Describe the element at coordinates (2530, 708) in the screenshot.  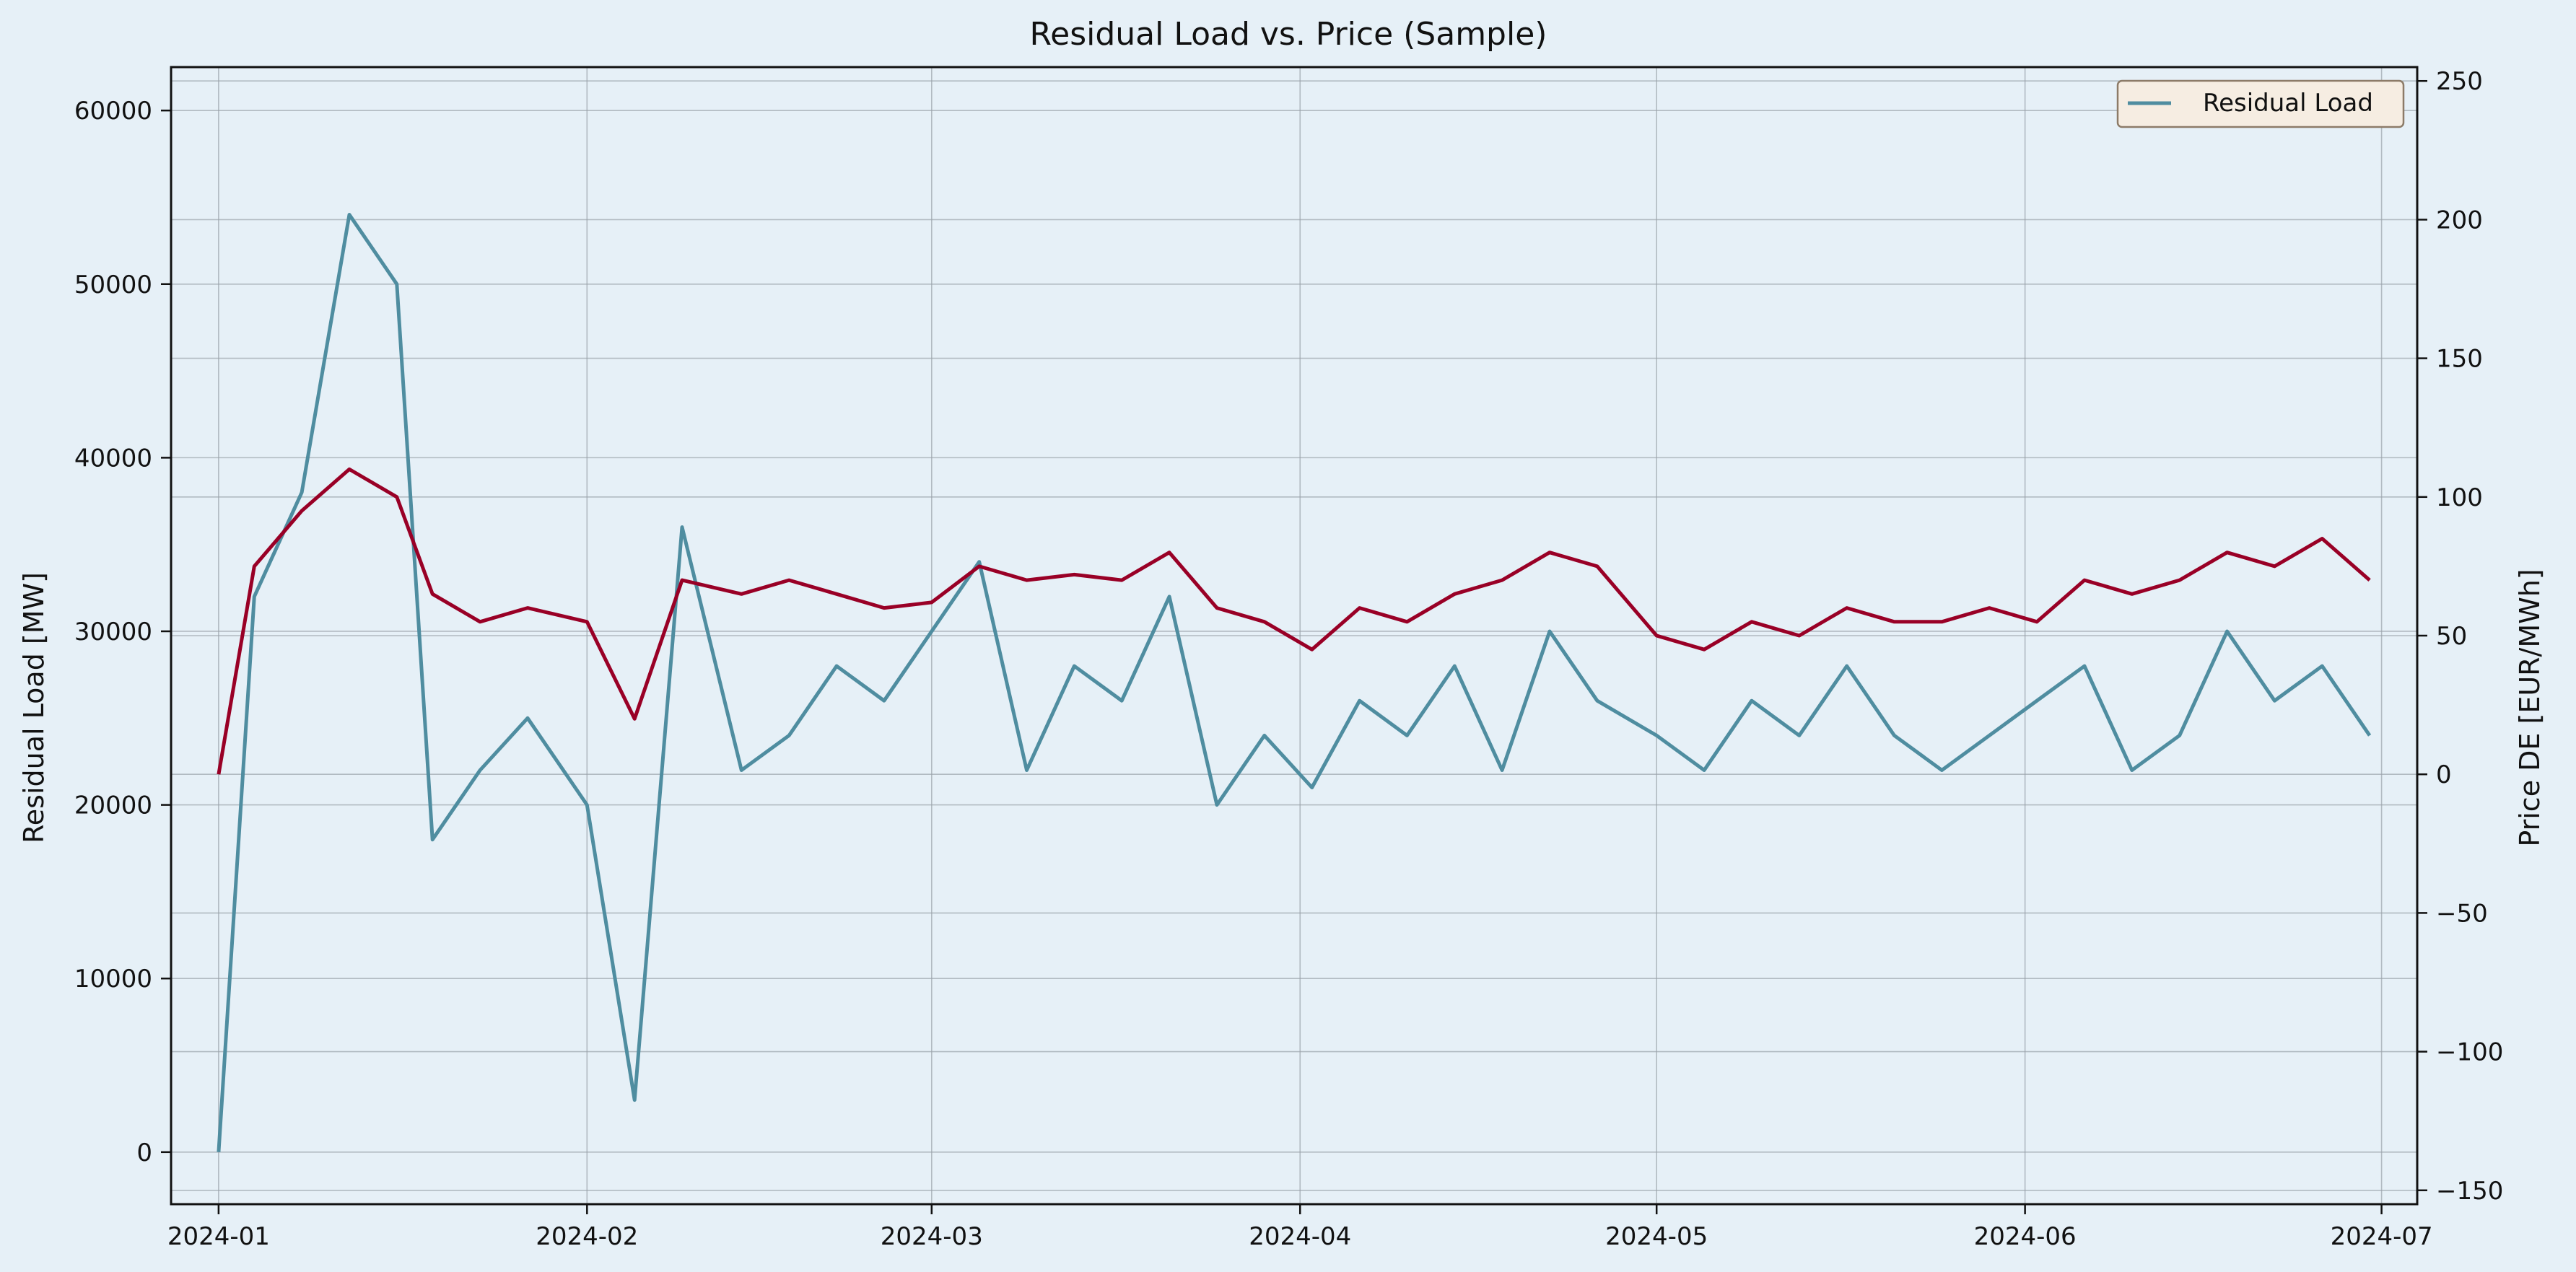
I see `y-axis-label-right: Price DE [EUR/MWh]` at that location.